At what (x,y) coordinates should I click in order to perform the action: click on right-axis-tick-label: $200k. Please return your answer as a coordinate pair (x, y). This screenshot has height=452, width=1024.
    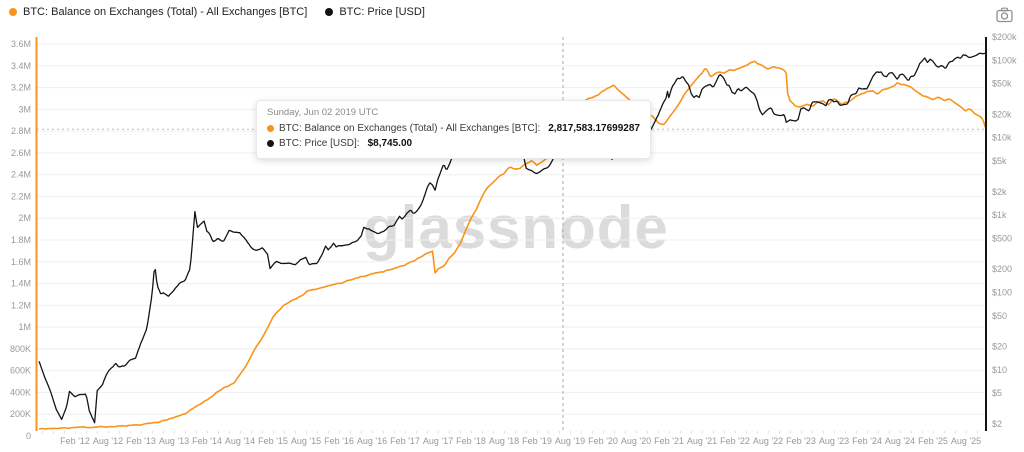
    Looking at the image, I should click on (1004, 37).